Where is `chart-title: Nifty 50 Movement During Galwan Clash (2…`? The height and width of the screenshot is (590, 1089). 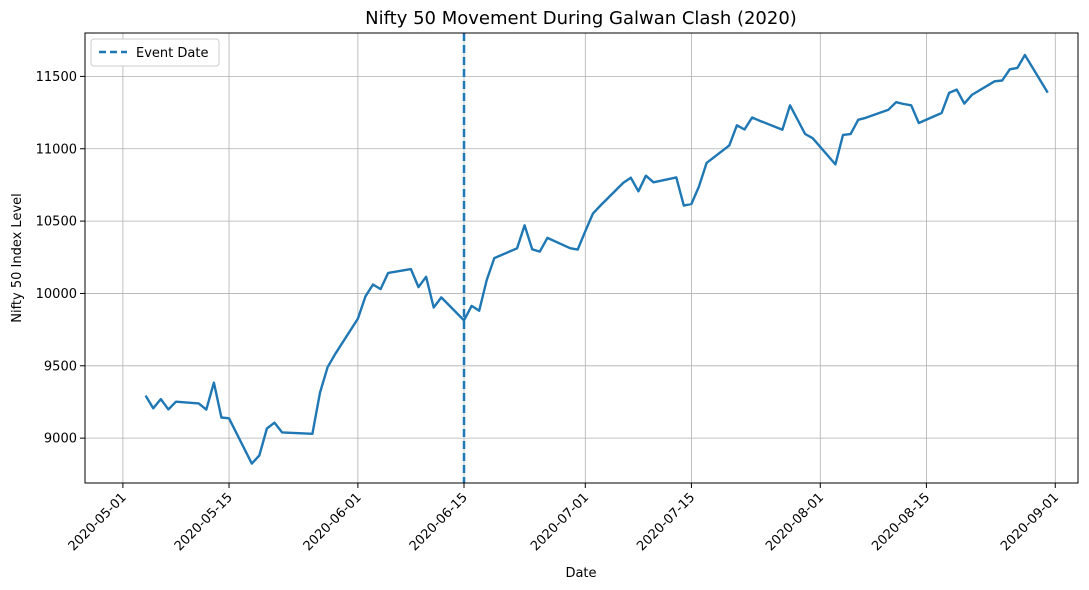 chart-title: Nifty 50 Movement During Galwan Clash (2… is located at coordinates (581, 18).